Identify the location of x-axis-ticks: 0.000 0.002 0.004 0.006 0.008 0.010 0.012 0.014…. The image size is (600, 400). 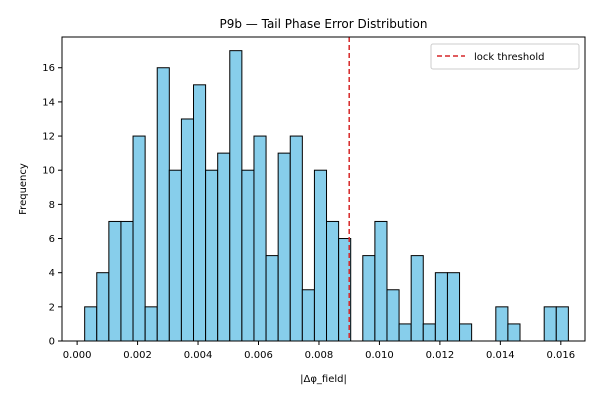
(319, 351).